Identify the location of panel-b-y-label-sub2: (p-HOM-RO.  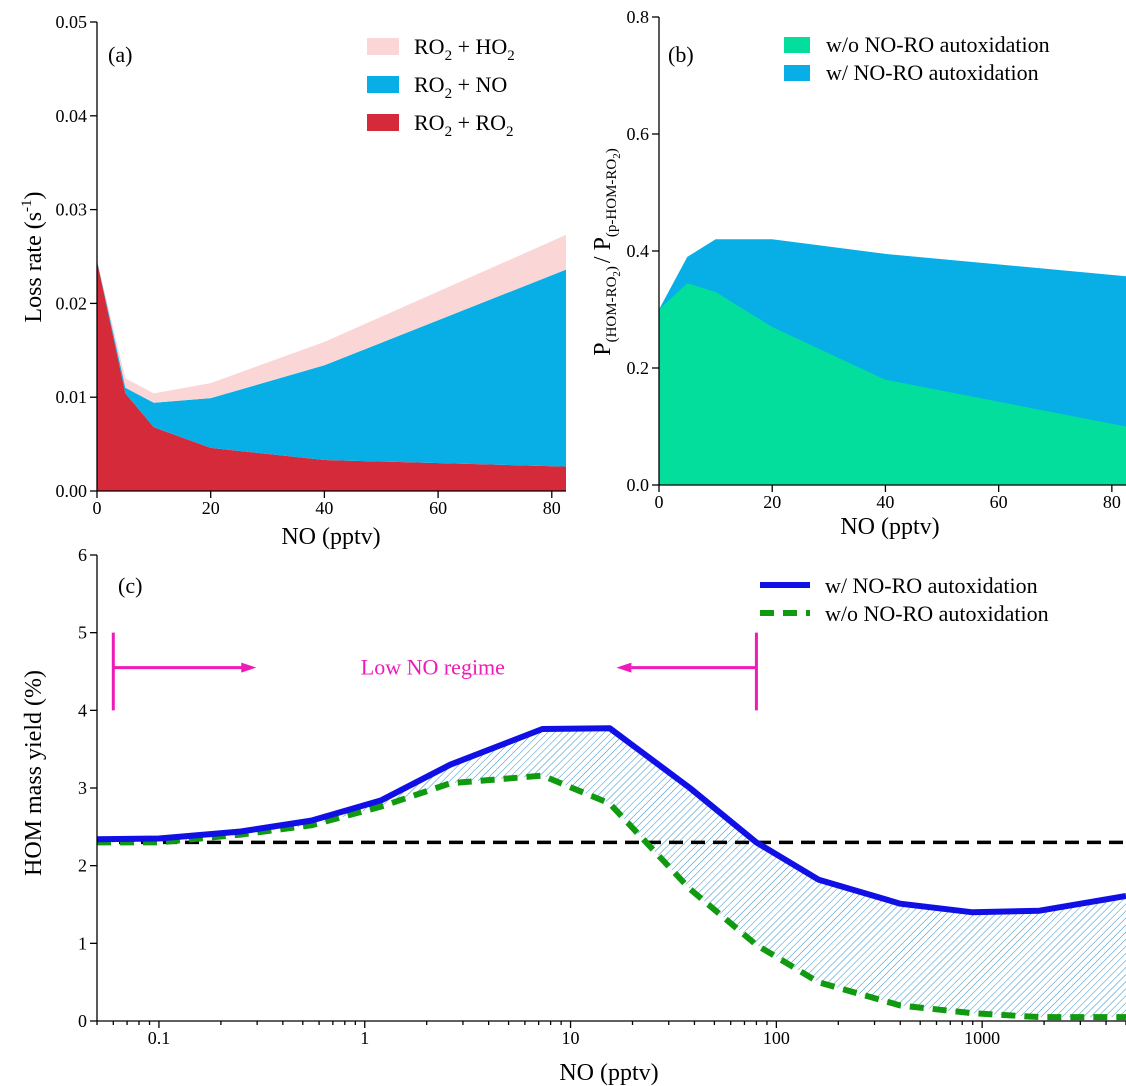
(612, 198).